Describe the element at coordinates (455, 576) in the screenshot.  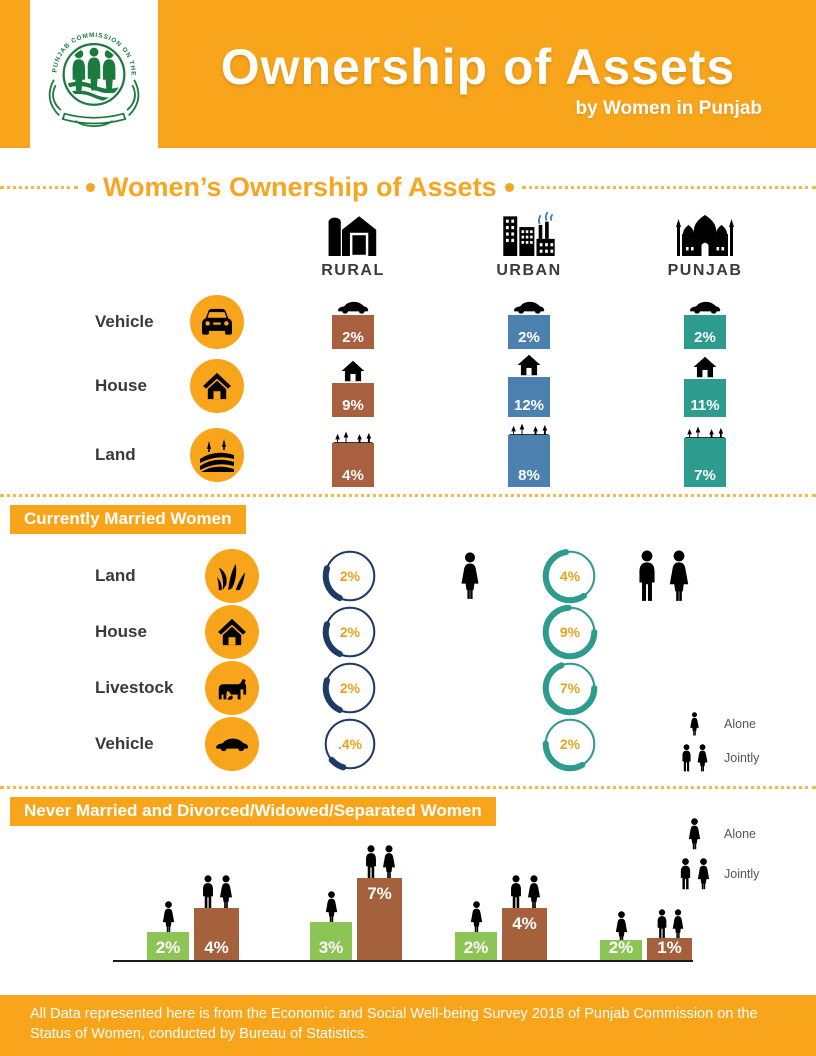
I see `married-row-land: Land 2% 4%` at that location.